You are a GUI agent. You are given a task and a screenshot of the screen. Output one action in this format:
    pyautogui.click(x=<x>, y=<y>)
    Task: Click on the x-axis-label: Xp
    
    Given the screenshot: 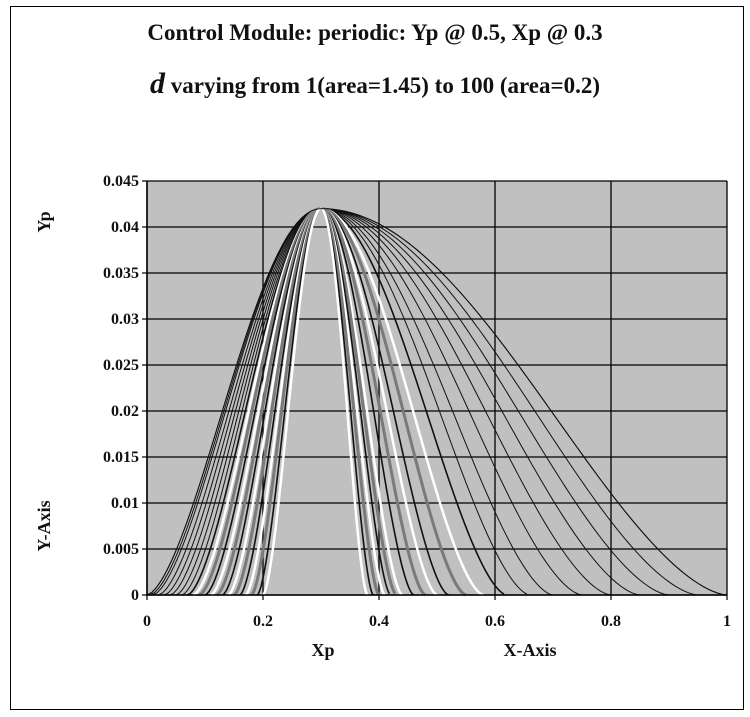 What is the action you would take?
    pyautogui.click(x=322, y=650)
    